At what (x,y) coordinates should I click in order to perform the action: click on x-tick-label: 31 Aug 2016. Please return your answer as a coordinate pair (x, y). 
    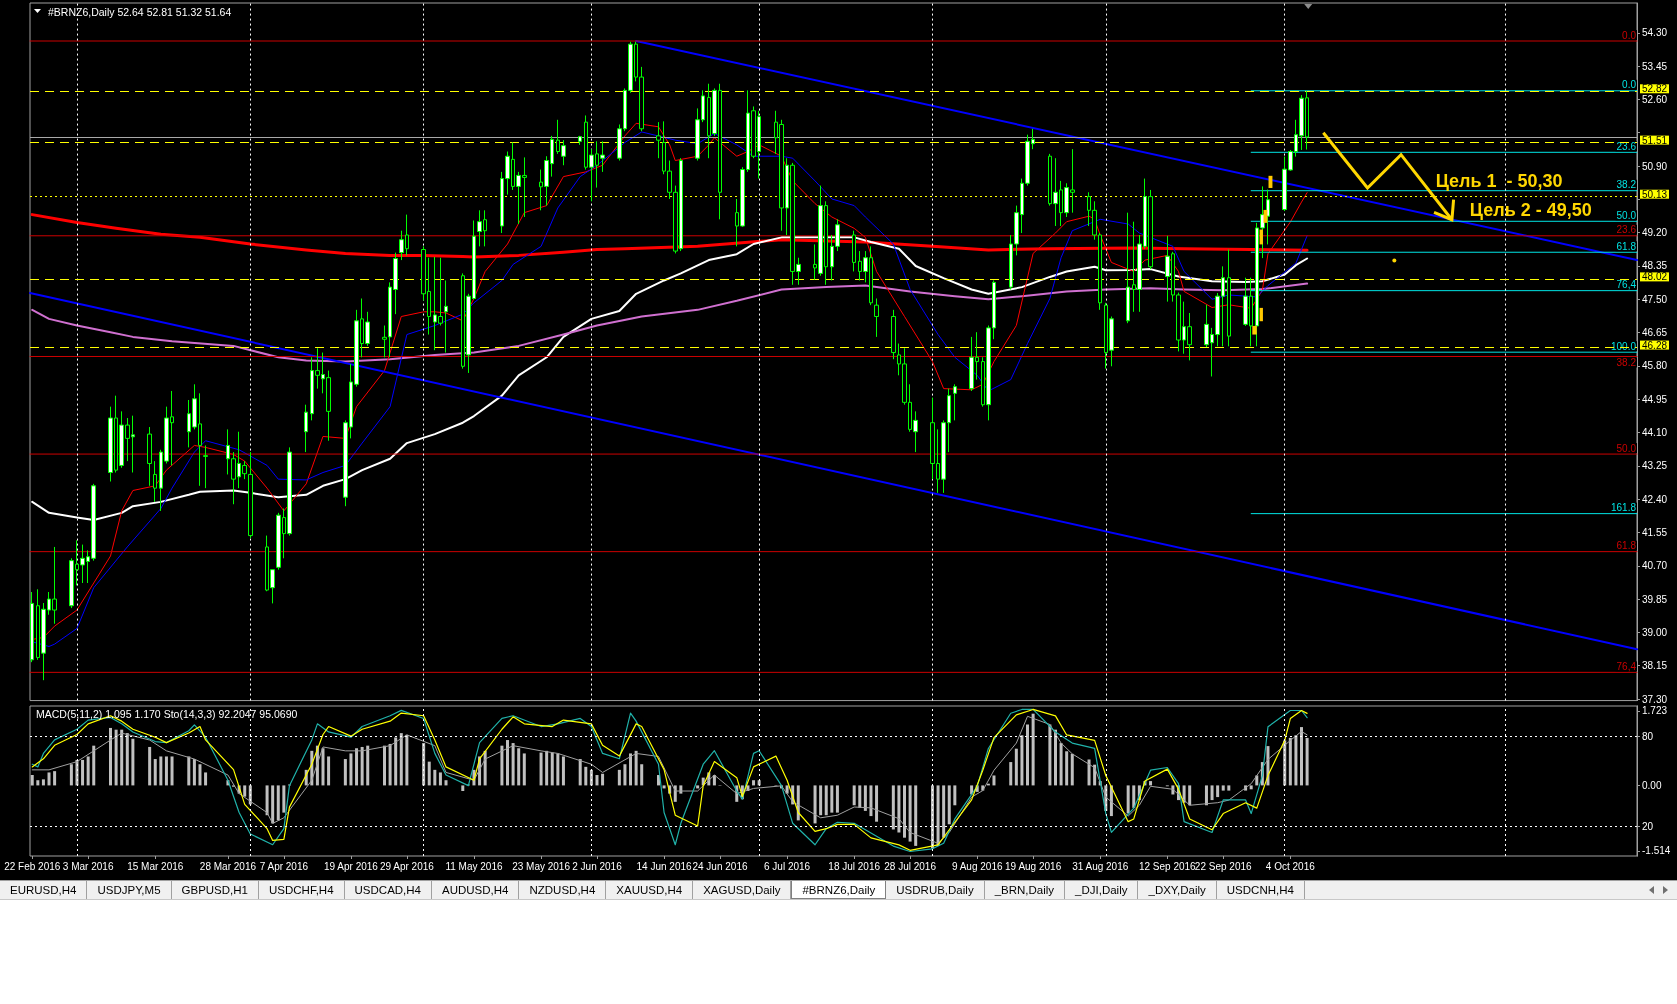
    Looking at the image, I should click on (1100, 866).